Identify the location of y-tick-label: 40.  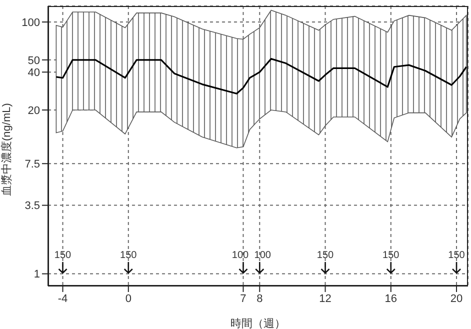
(34, 73).